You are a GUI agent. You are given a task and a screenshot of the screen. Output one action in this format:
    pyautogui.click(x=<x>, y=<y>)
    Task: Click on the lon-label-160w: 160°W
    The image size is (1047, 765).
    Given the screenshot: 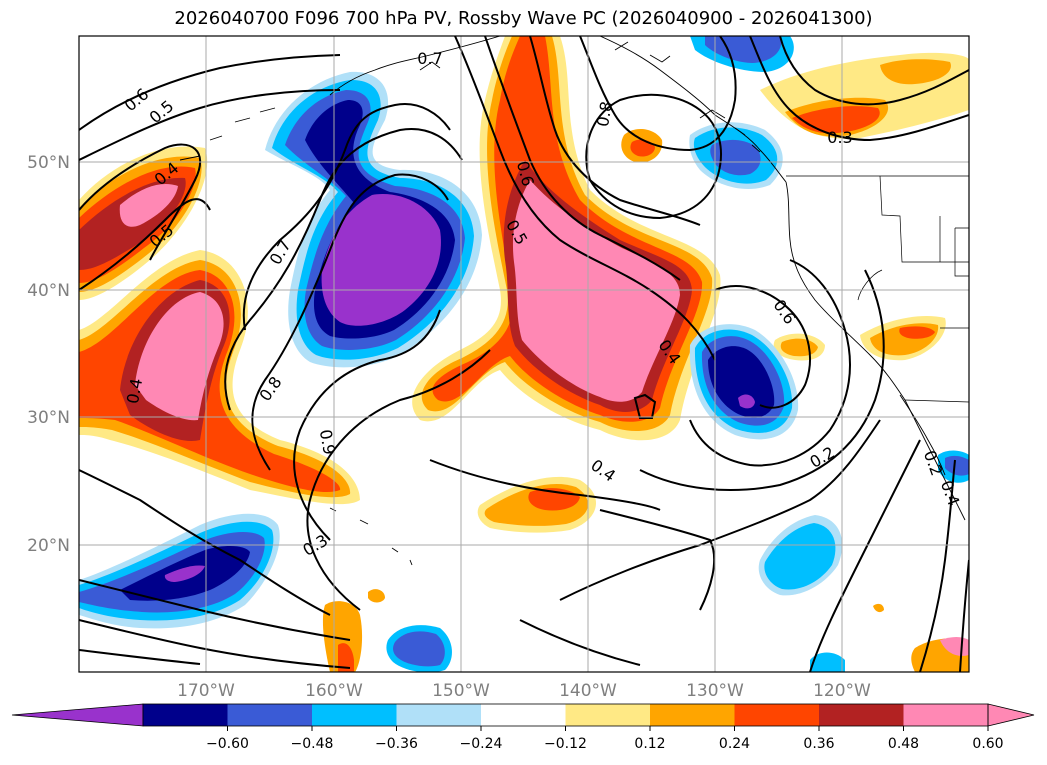 What is the action you would take?
    pyautogui.click(x=334, y=691)
    